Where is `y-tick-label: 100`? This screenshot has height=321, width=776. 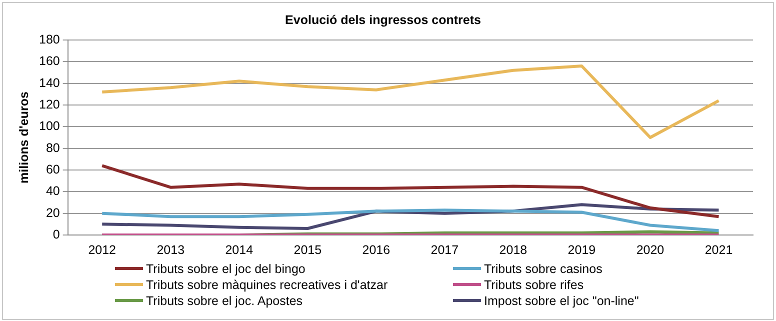 y-tick-label: 100 is located at coordinates (49, 126).